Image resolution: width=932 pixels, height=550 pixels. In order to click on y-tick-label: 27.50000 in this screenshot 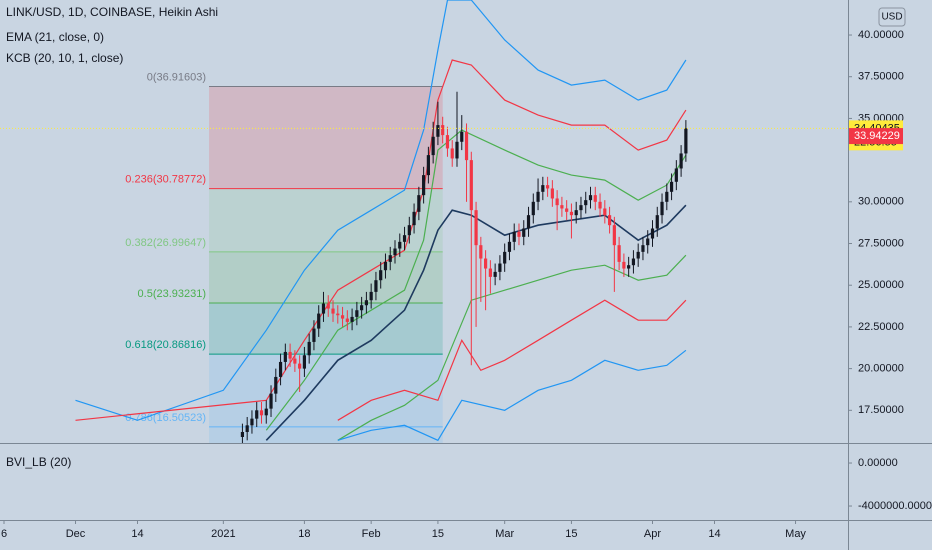, I will do `click(881, 243)`.